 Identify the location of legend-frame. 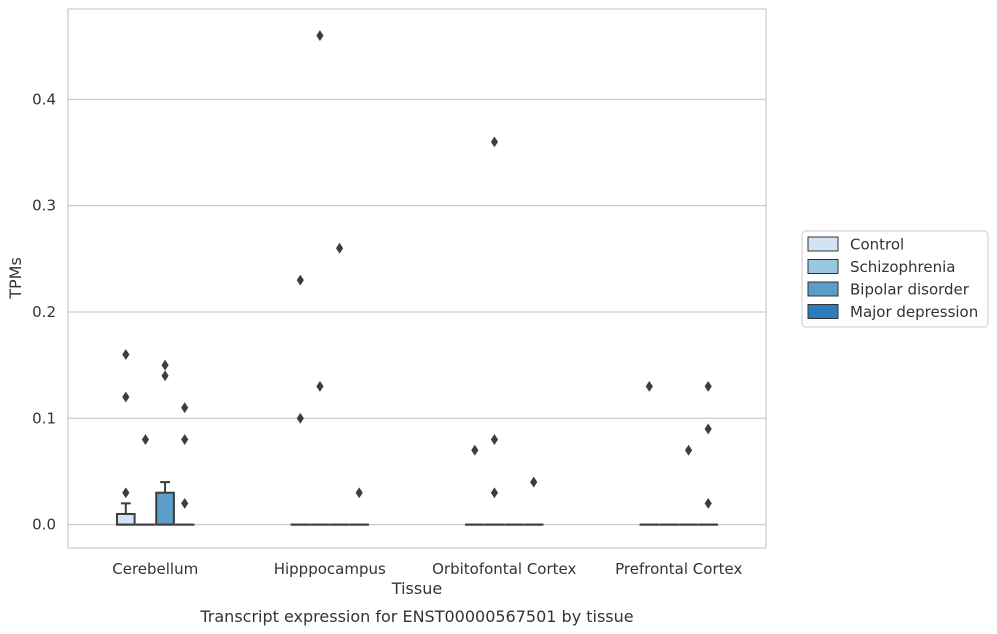
(895, 279).